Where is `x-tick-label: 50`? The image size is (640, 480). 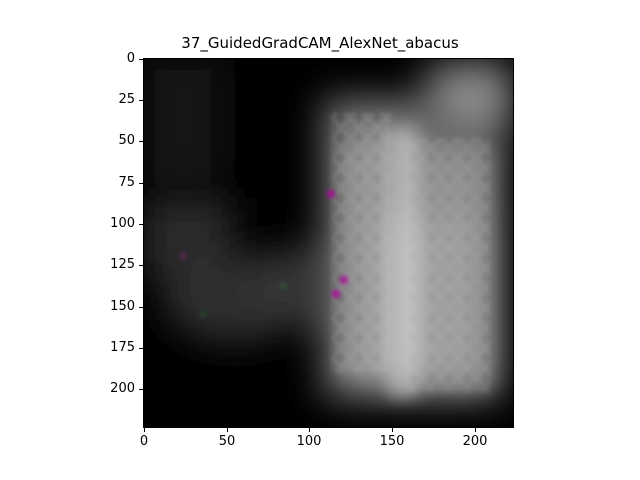 x-tick-label: 50 is located at coordinates (227, 441).